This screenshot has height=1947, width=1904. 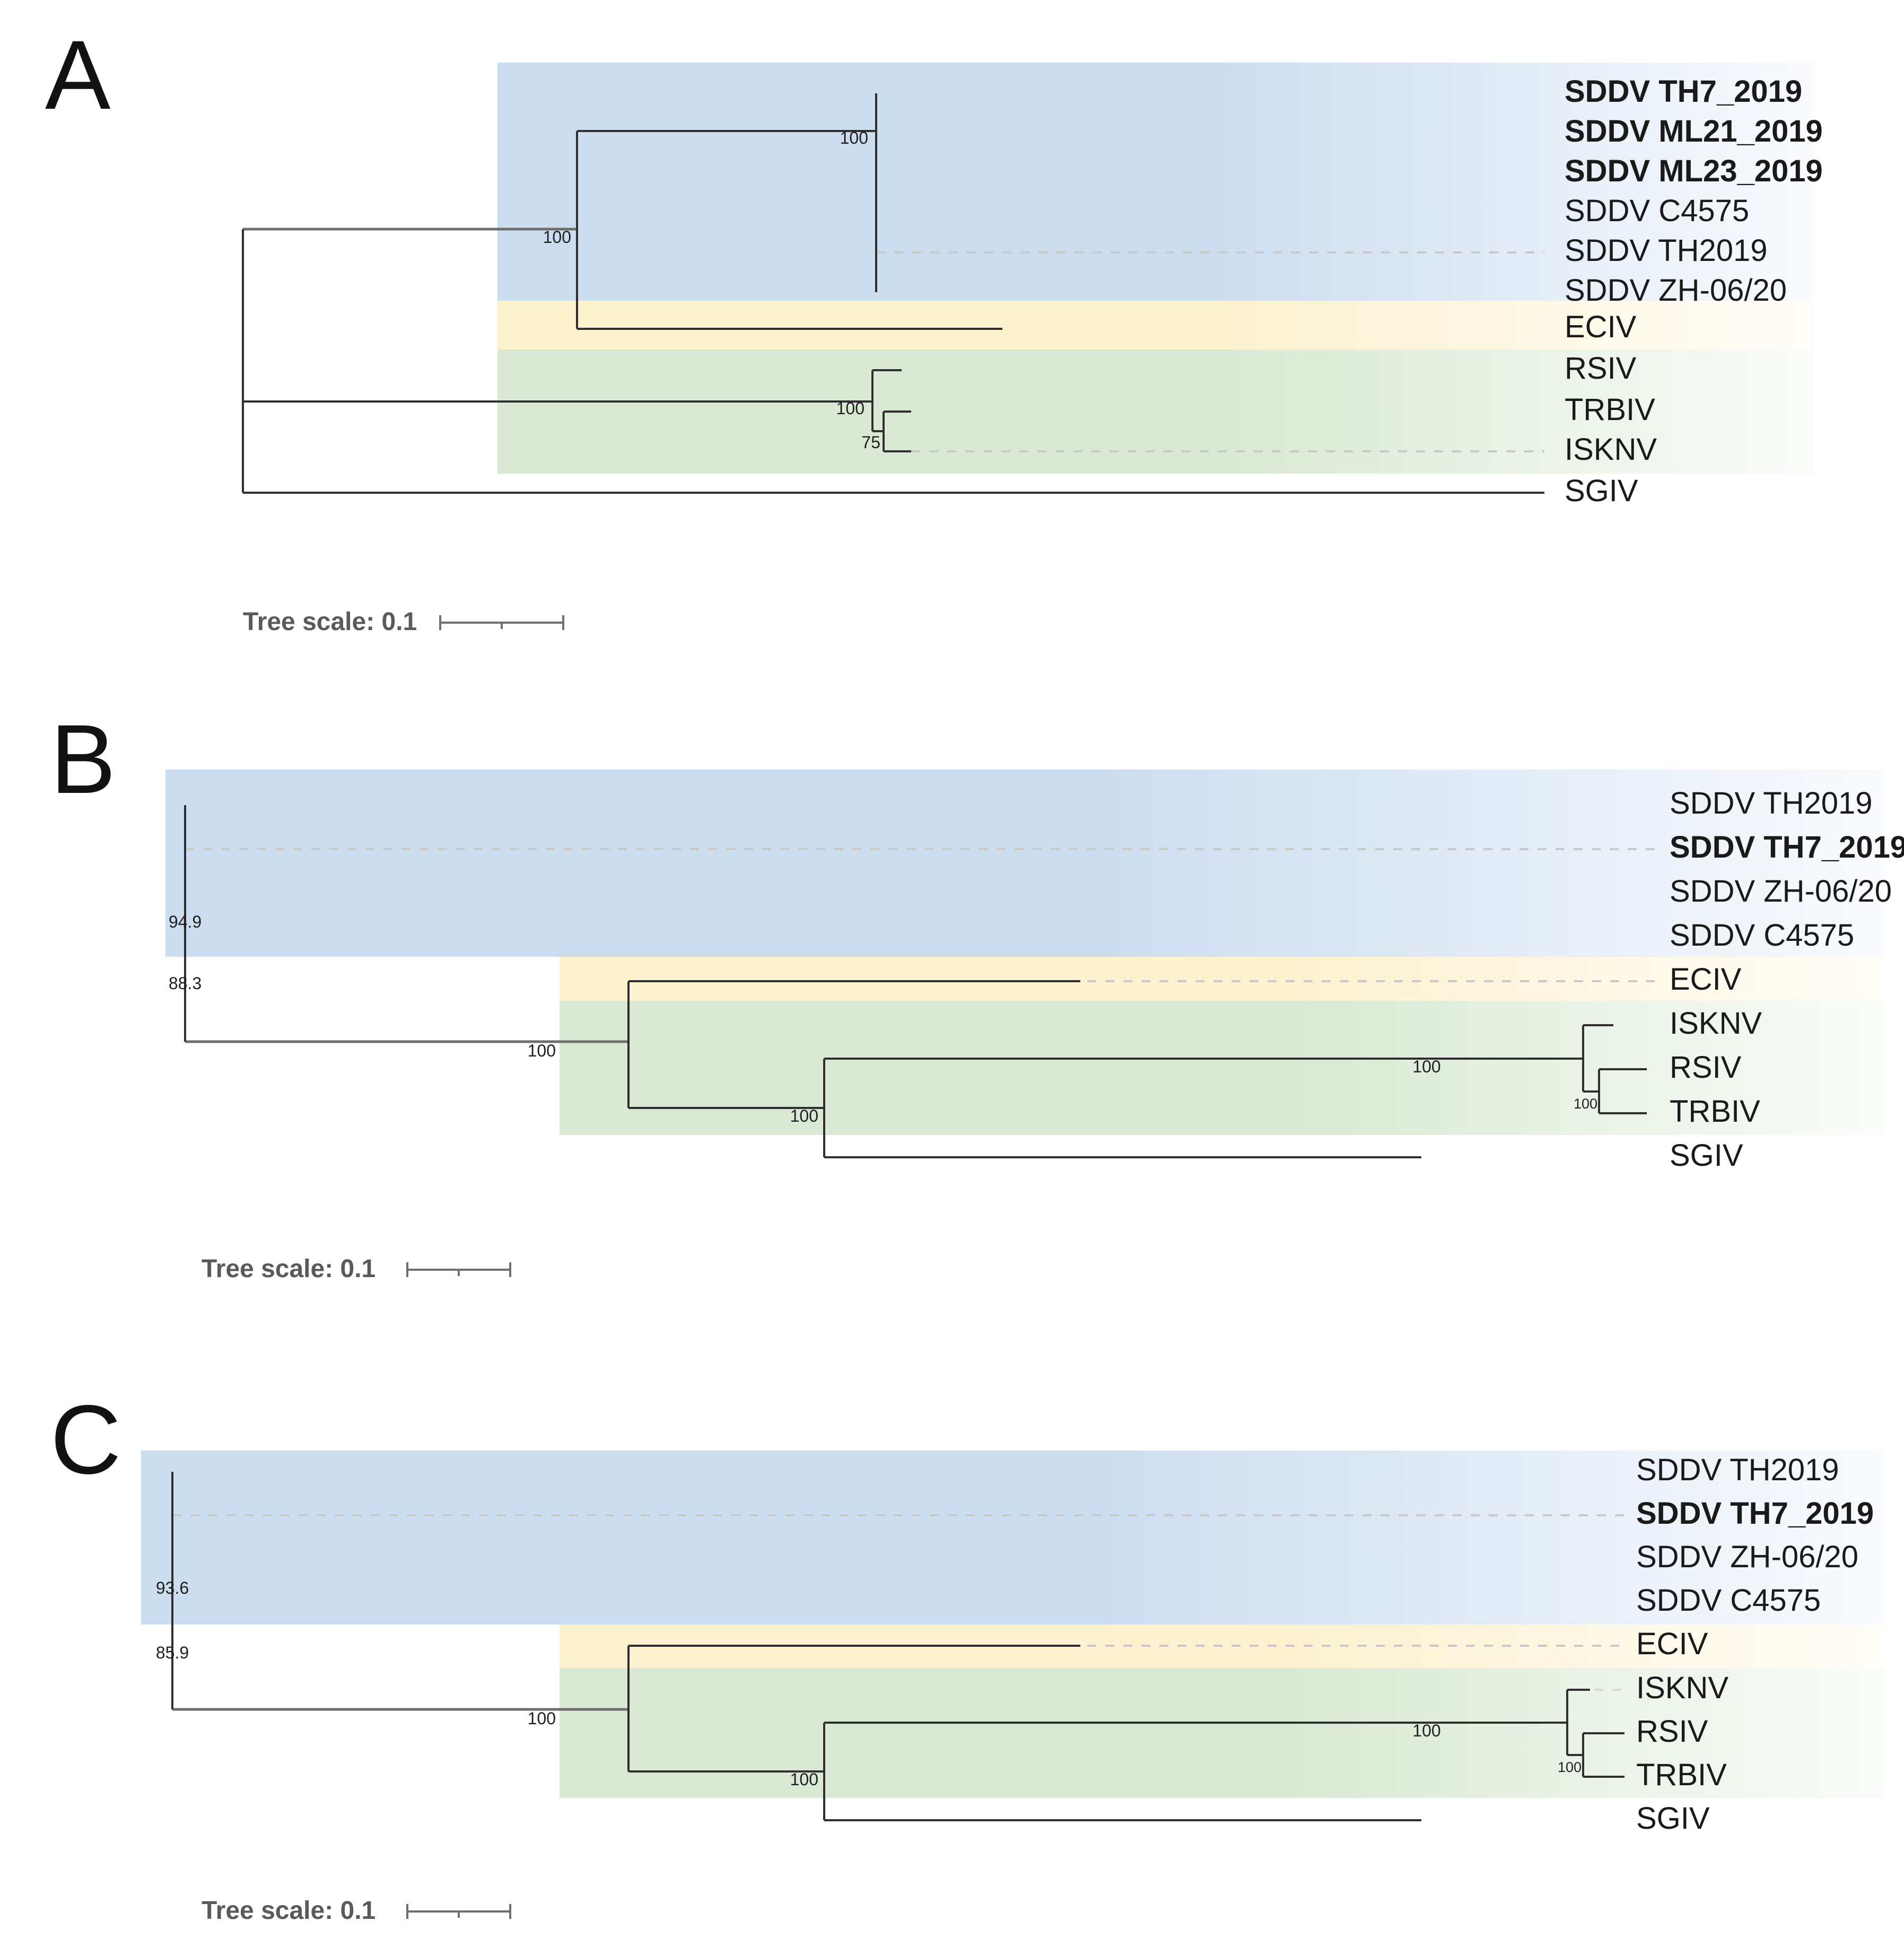 I want to click on taxon-label: SDDV ML23_2019, so click(x=1694, y=171).